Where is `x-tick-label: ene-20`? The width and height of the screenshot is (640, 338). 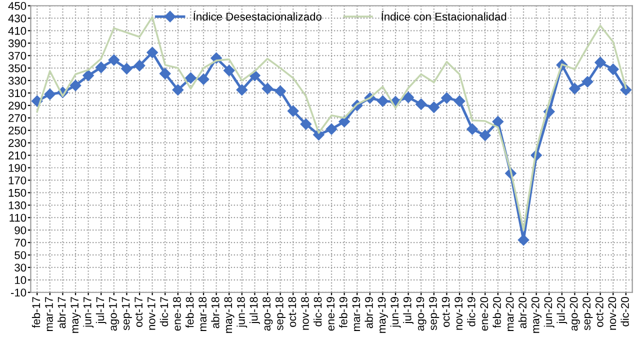
x-tick-label: ene-20 is located at coordinates (484, 313).